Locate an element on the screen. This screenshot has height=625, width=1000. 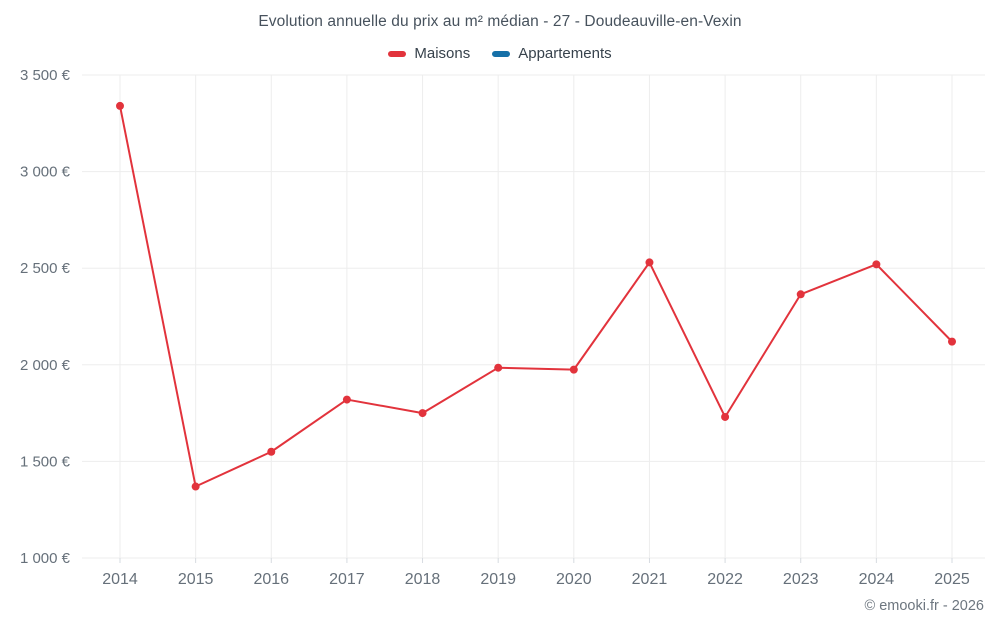
x-axis-label: 2019 is located at coordinates (498, 579).